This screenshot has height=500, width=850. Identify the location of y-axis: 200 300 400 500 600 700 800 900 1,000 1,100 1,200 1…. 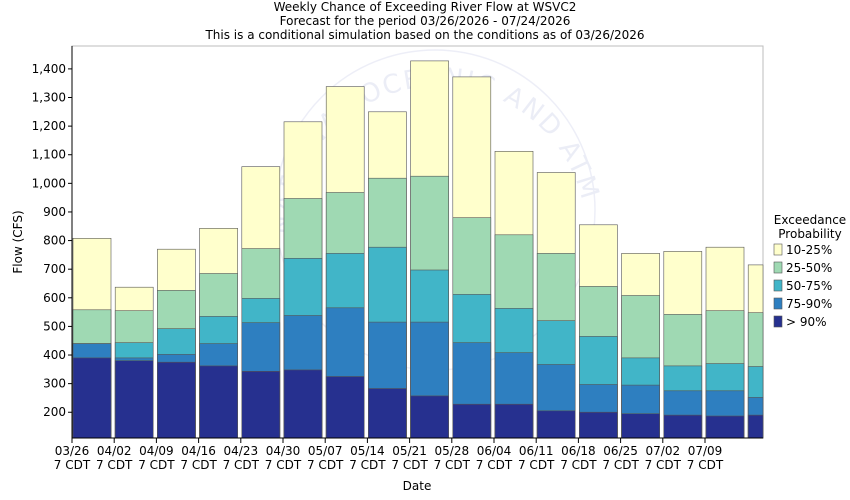
(52, 242).